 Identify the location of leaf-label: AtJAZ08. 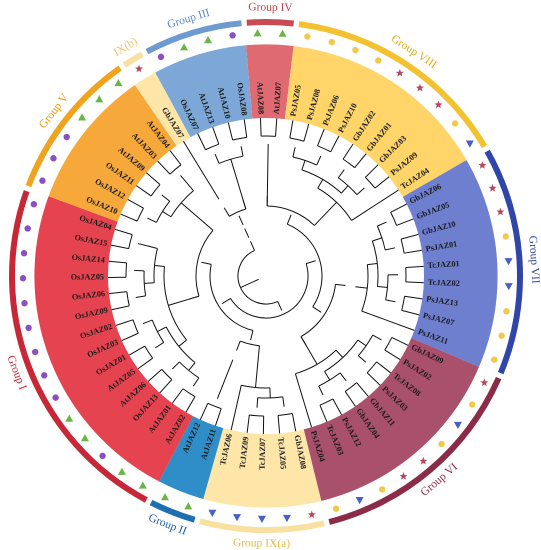
(260, 98).